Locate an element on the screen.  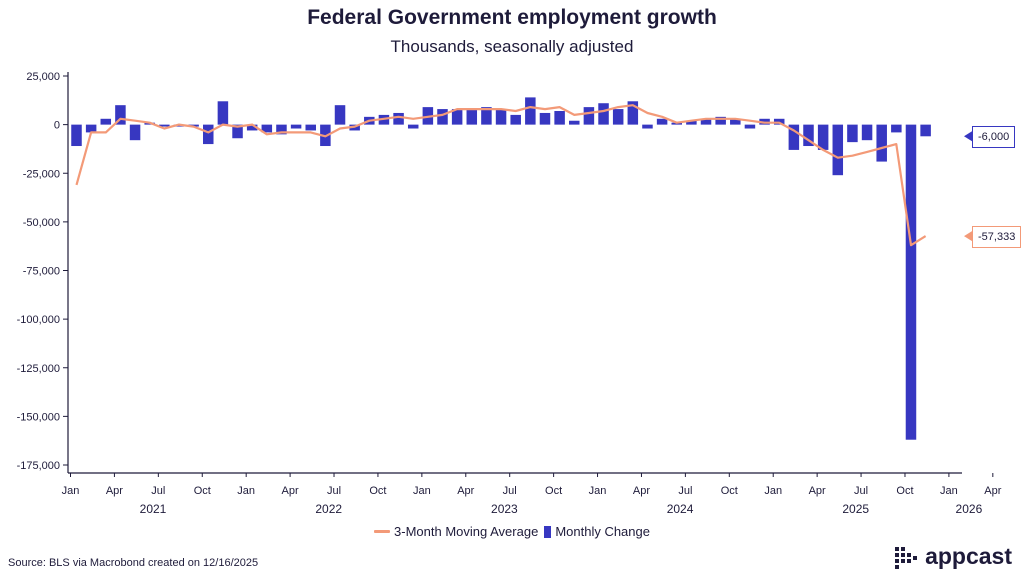
line-callout-pointer is located at coordinates (968, 236).